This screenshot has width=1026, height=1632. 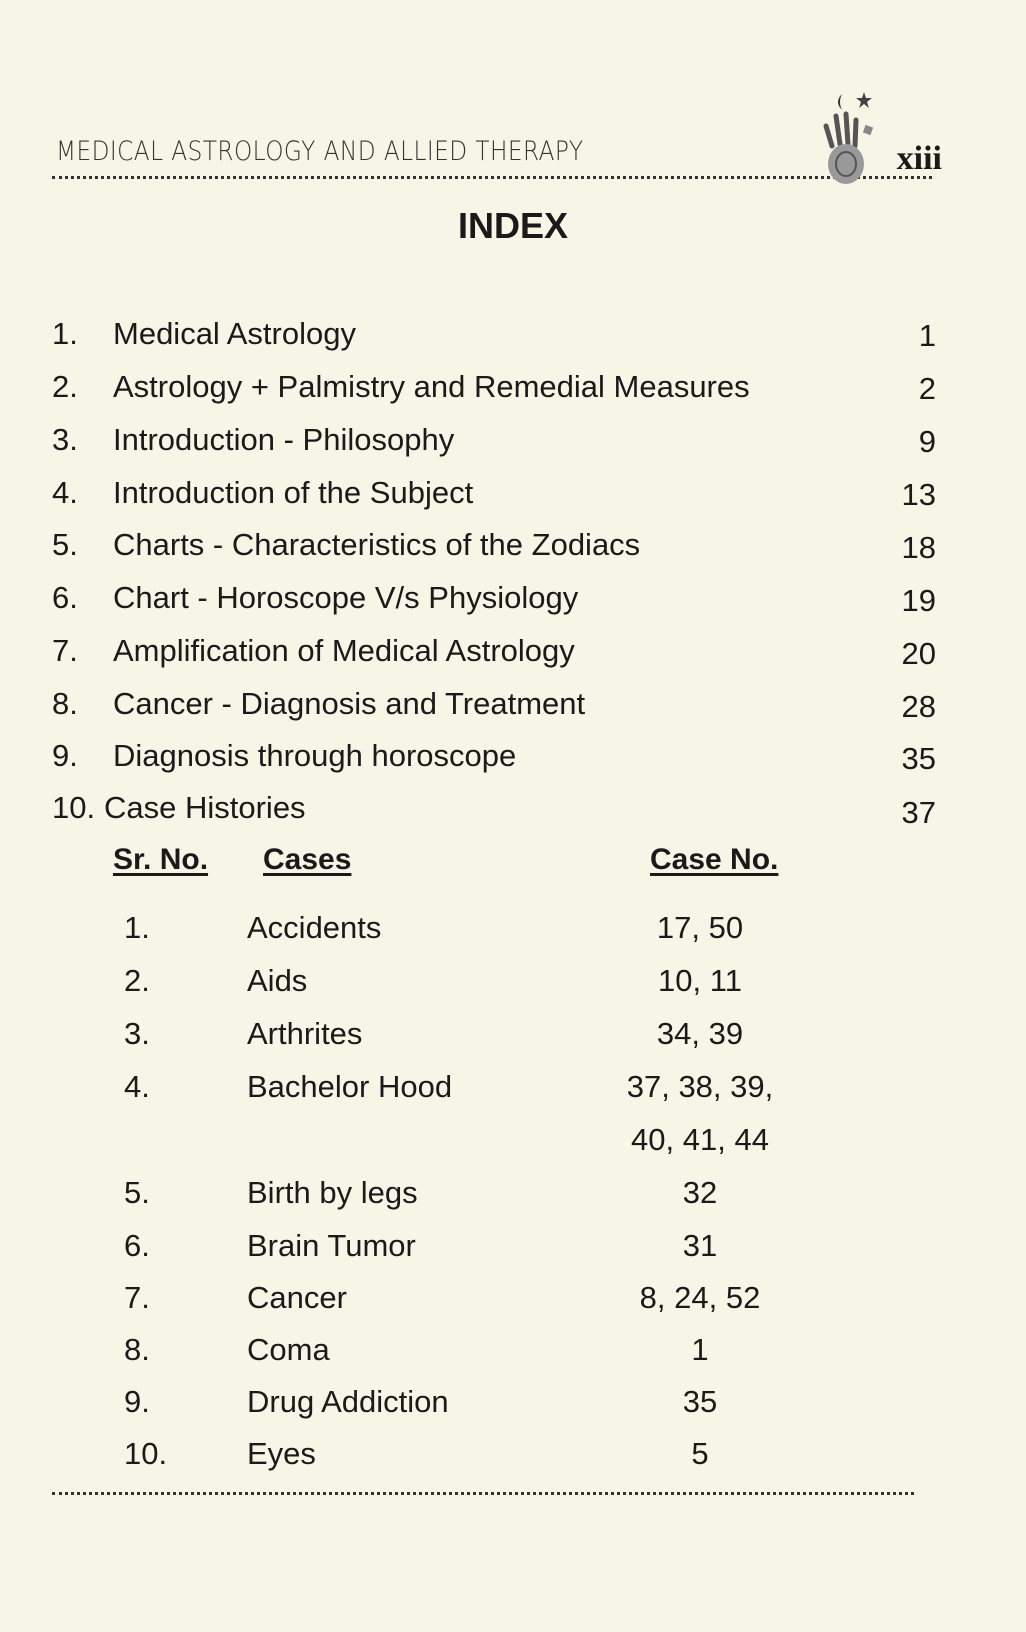 What do you see at coordinates (918, 600) in the screenshot?
I see `entry-page: 19` at bounding box center [918, 600].